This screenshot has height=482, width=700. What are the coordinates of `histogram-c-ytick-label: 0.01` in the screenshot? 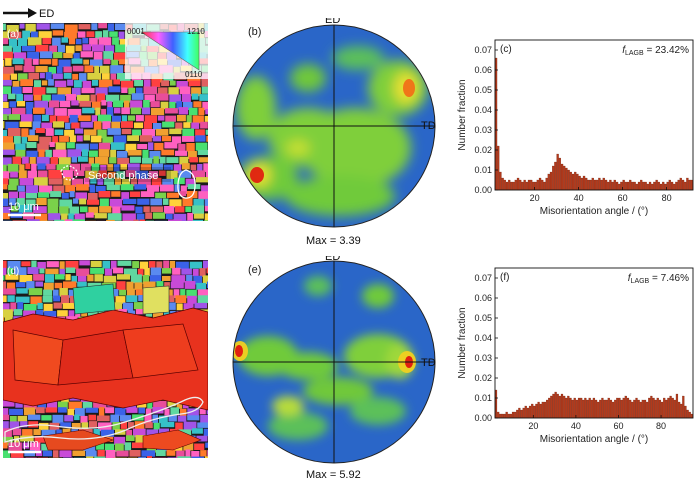 It's located at (483, 170).